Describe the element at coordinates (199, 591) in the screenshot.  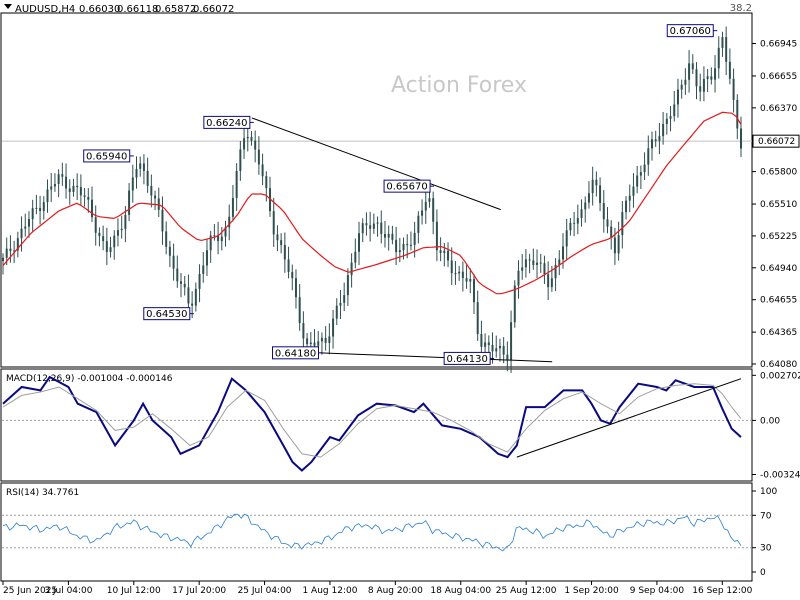
I see `x-tick-label: 17 Jul 20:00` at that location.